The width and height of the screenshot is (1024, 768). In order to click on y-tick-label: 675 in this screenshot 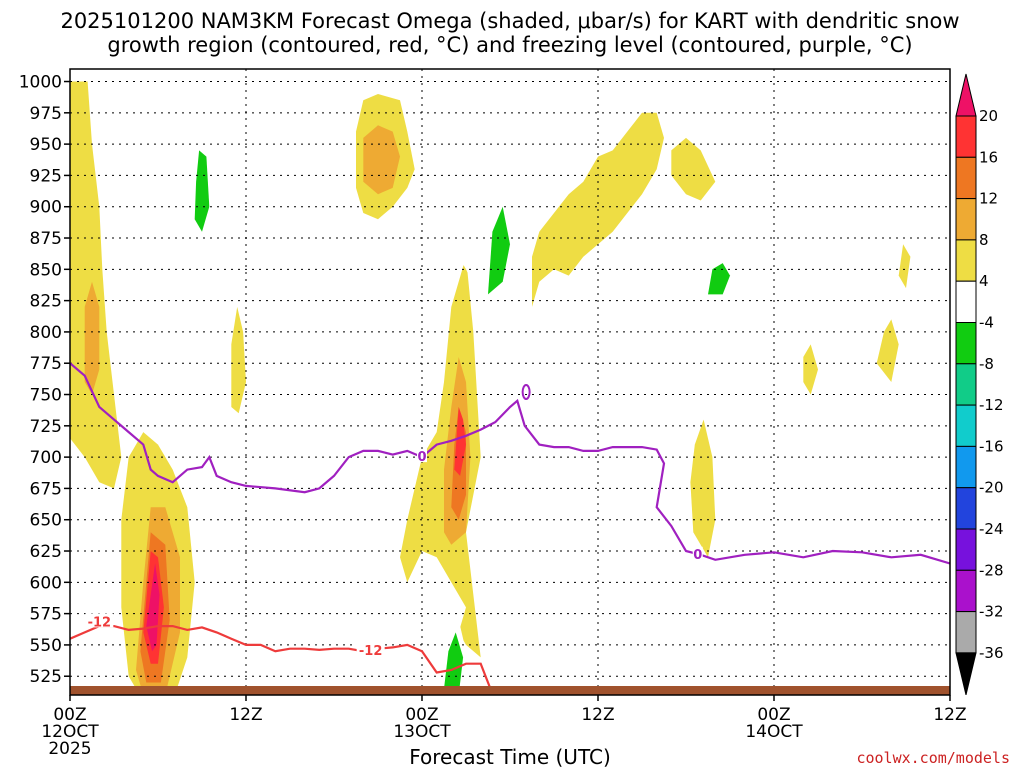, I will do `click(46, 489)`.